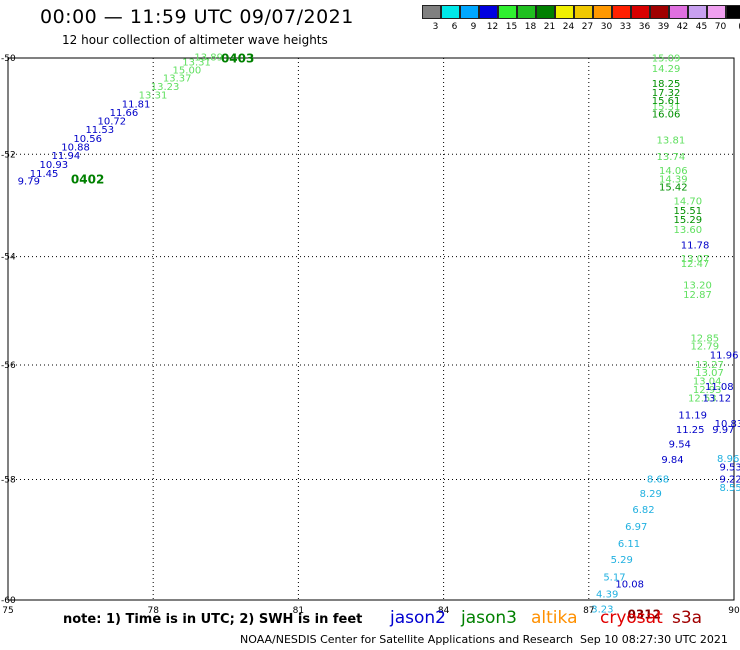  I want to click on wave-height-reading: 12.87, so click(697, 295).